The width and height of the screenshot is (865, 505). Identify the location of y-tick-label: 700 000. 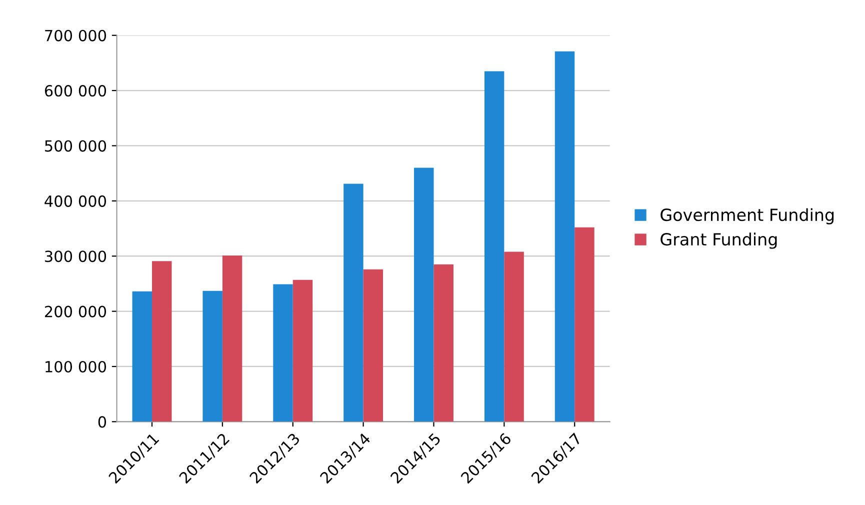
(75, 36).